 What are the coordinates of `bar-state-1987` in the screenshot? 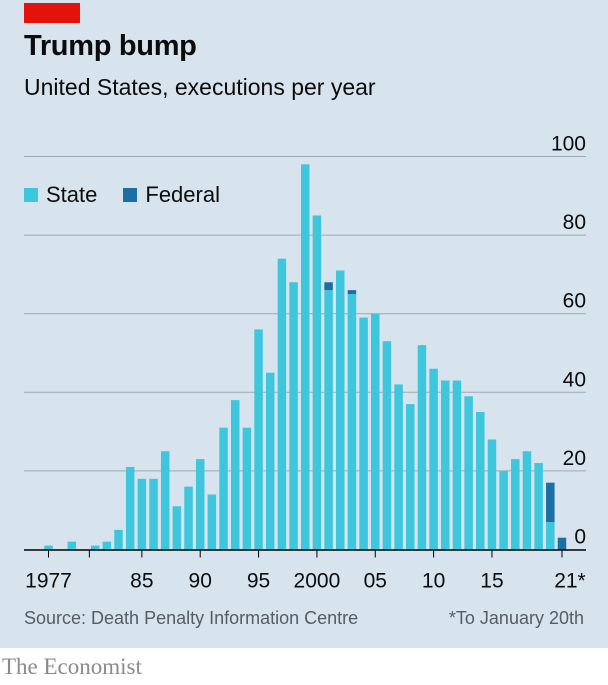 It's located at (165, 500).